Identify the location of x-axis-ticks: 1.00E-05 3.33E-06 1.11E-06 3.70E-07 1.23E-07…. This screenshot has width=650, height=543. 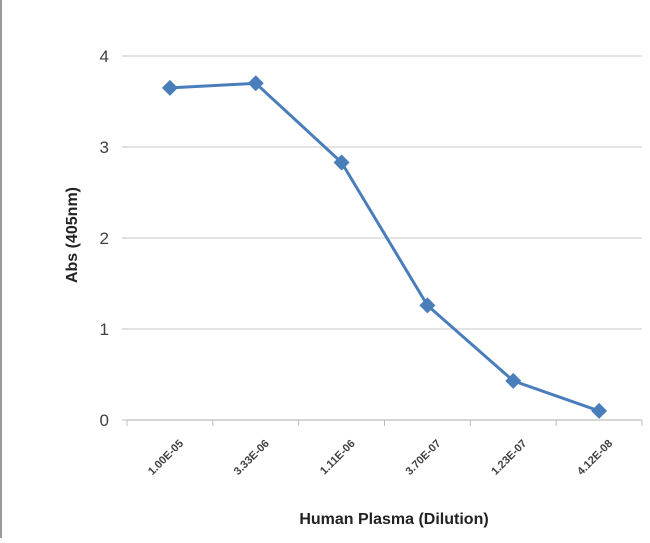
(380, 458).